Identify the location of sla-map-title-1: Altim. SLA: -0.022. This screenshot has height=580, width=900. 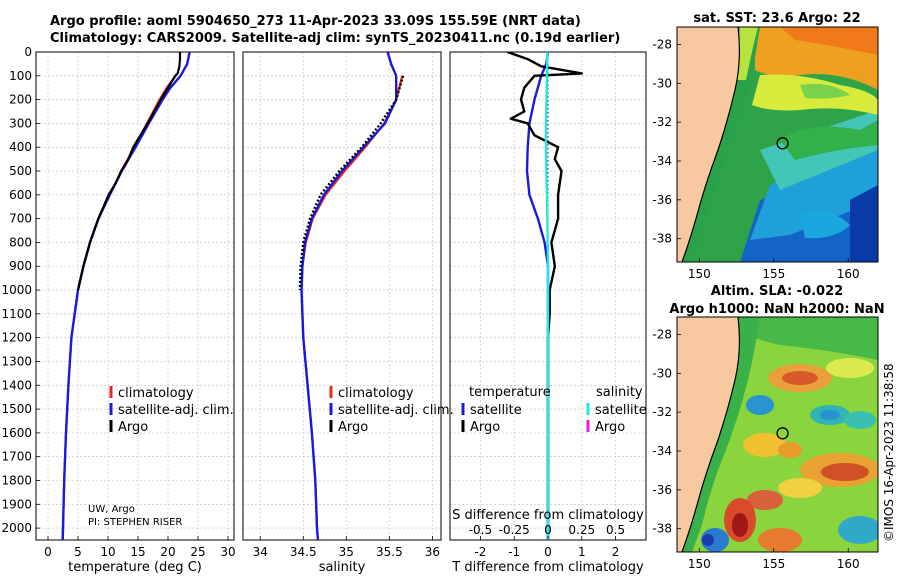
(777, 291).